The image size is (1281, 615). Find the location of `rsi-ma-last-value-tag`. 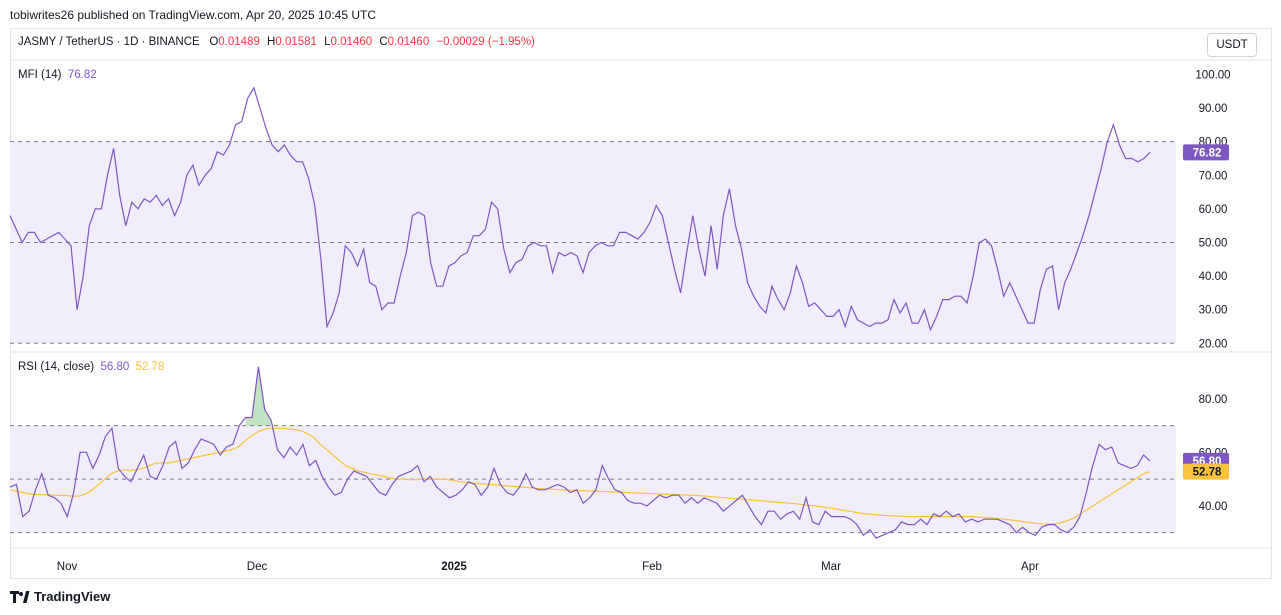

rsi-ma-last-value-tag is located at coordinates (1206, 471).